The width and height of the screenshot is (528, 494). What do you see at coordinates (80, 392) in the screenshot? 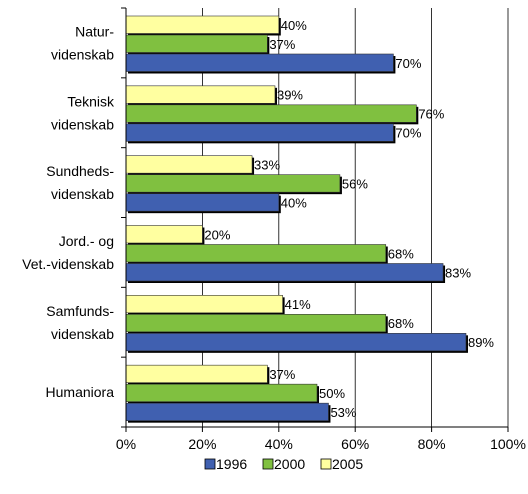
I see `category-label: Humaniora` at bounding box center [80, 392].